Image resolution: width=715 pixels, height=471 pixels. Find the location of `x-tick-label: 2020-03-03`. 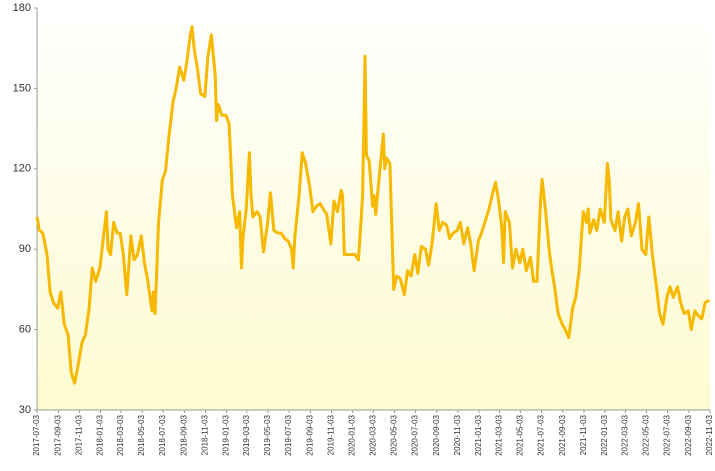

x-tick-label: 2020-03-03 is located at coordinates (372, 434).